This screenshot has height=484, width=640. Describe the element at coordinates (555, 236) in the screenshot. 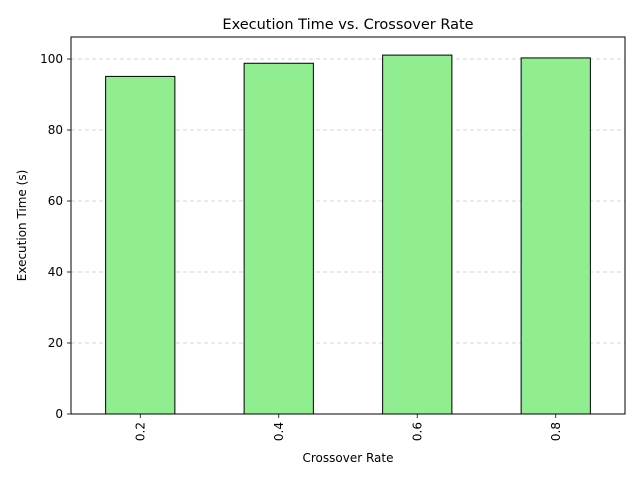

I see `bar-0.8` at that location.